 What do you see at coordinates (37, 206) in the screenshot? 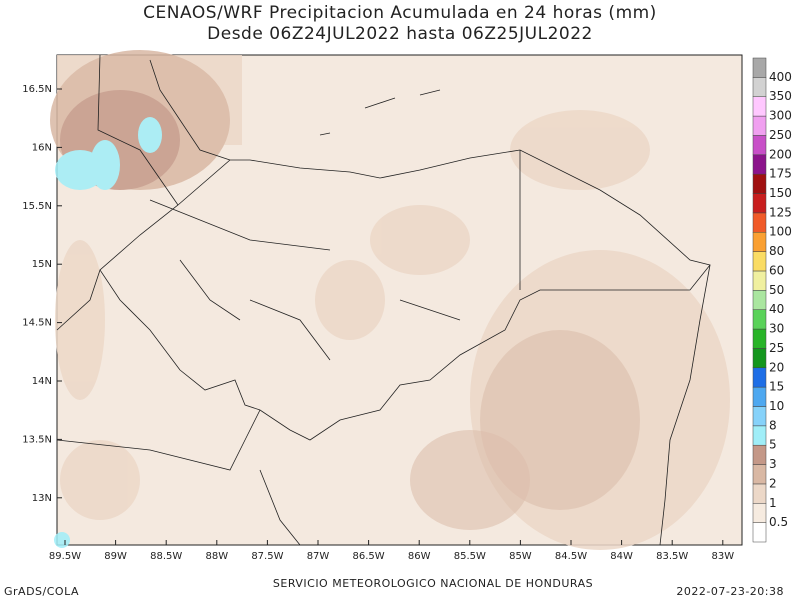
I see `lat-label: 15.5N` at bounding box center [37, 206].